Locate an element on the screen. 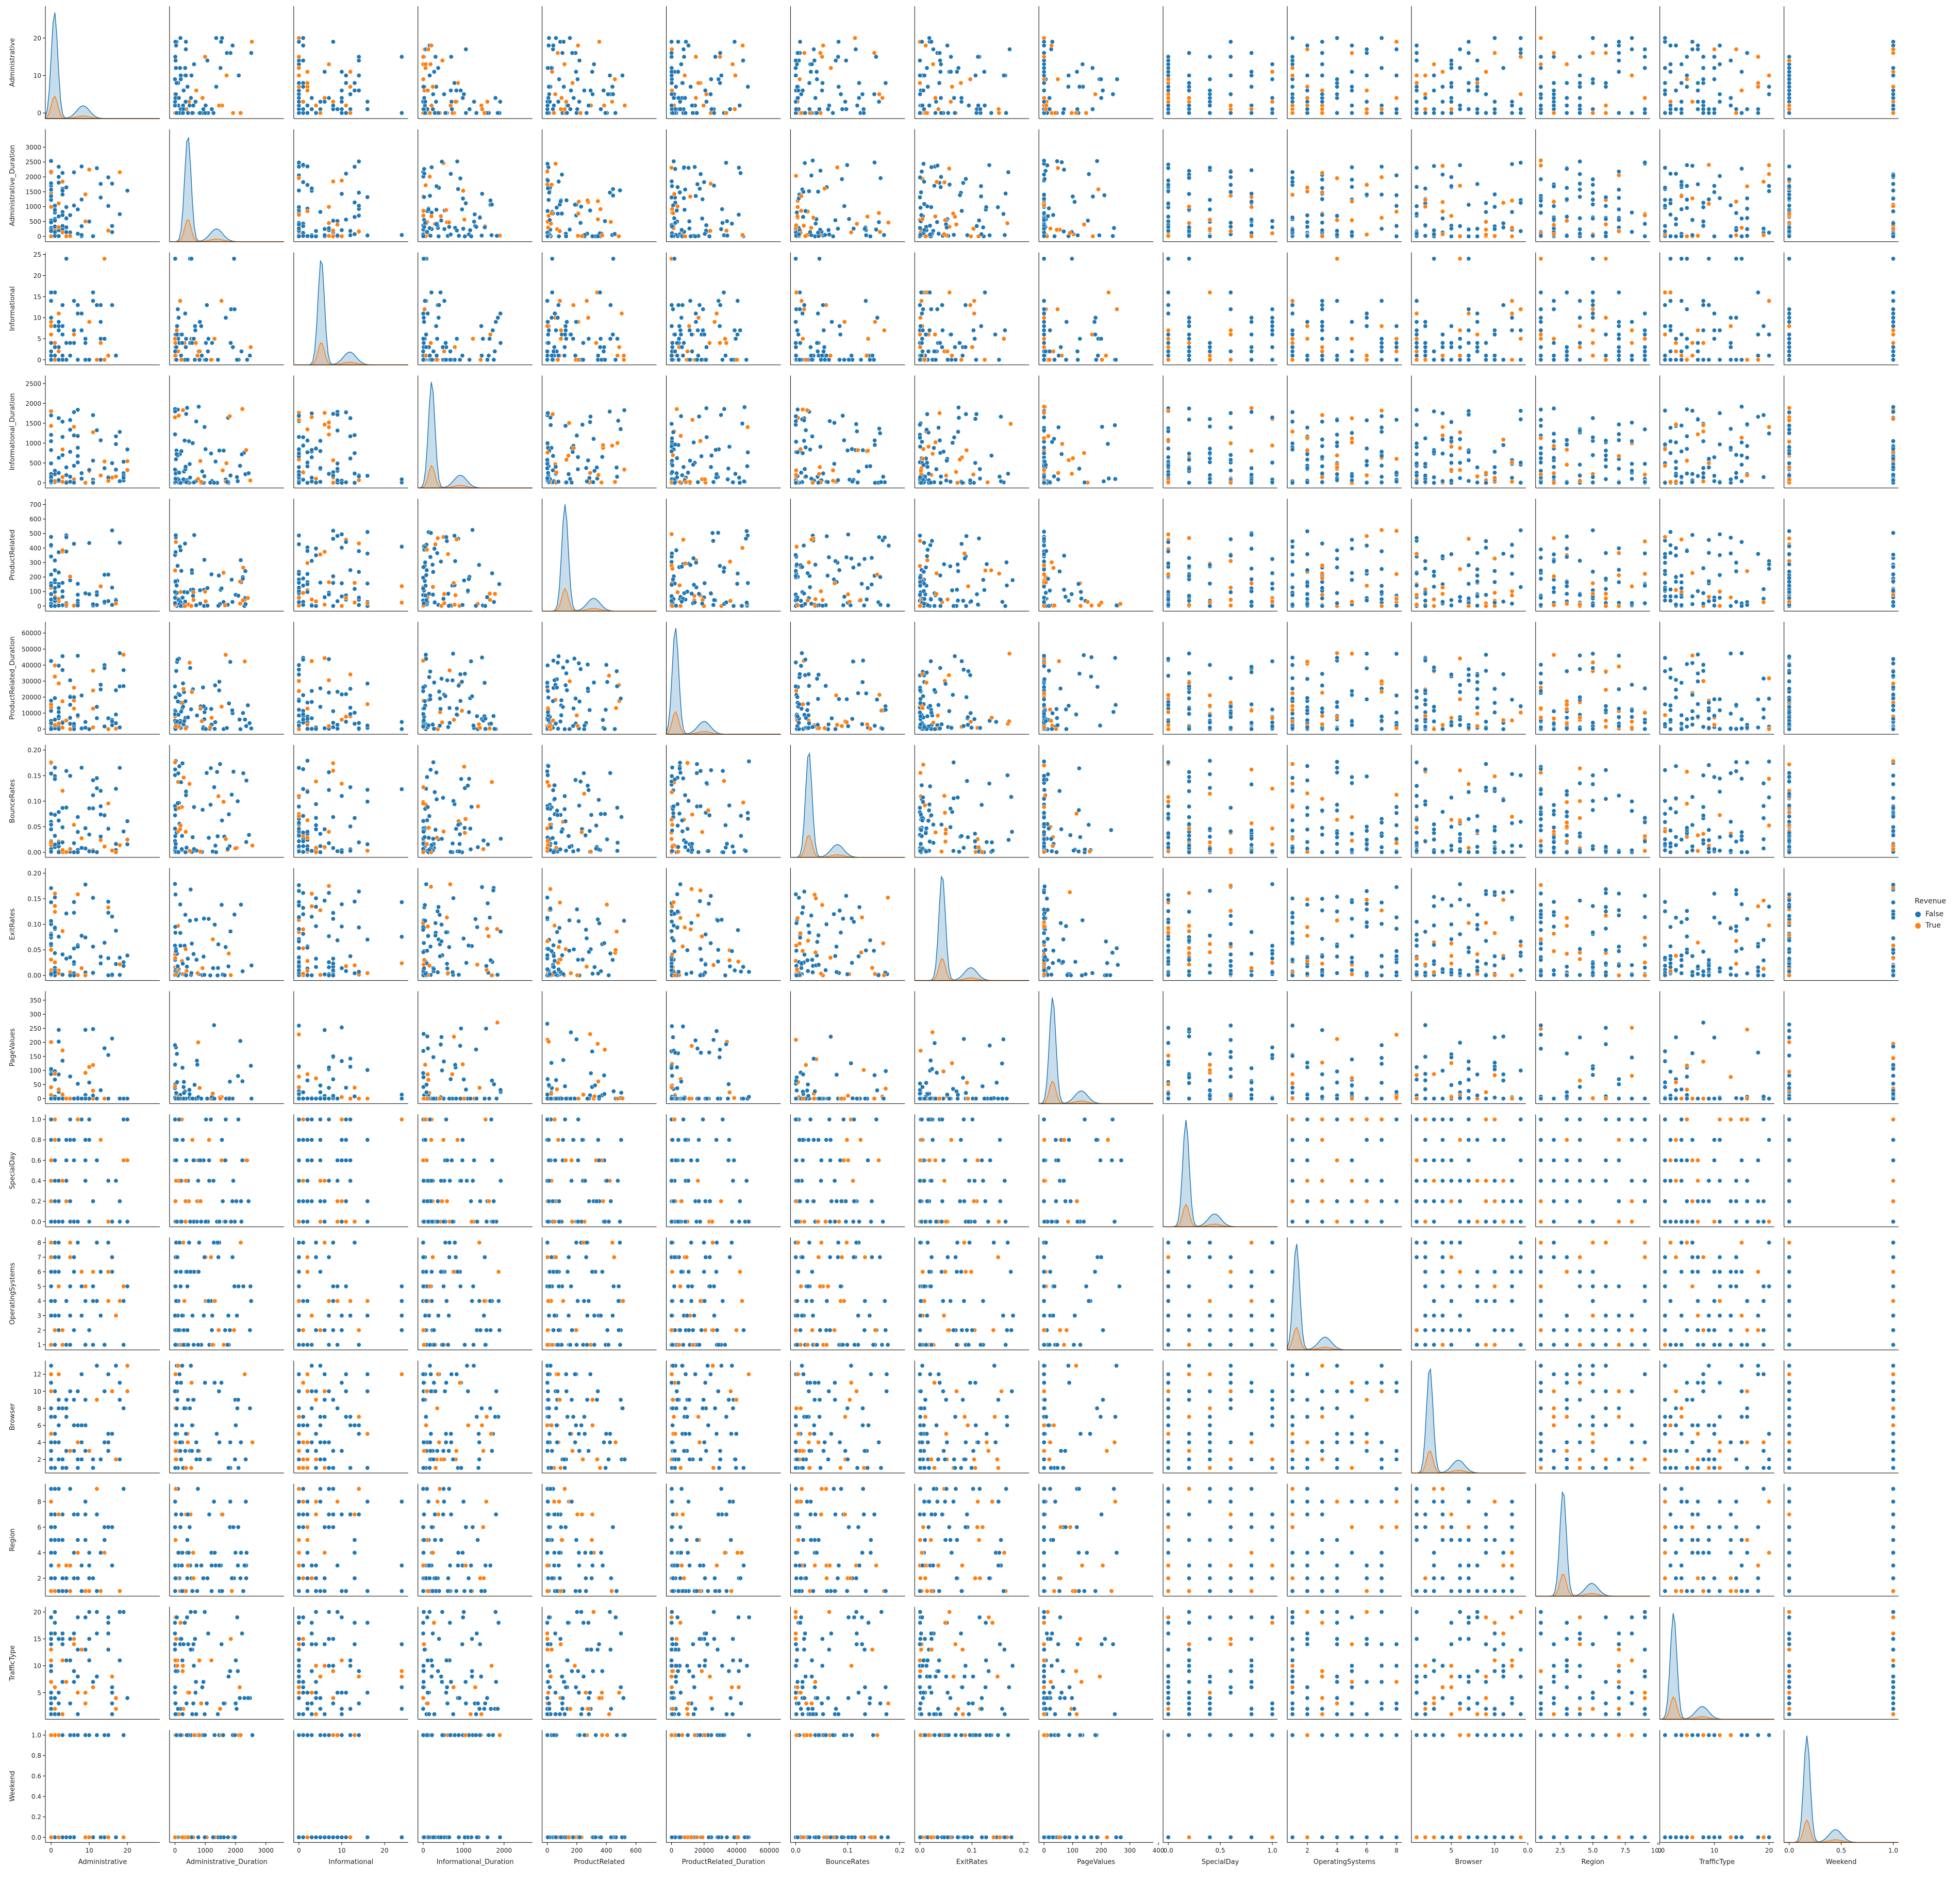  panel-Informational-vs-OperatingSystems is located at coordinates (1344, 309).